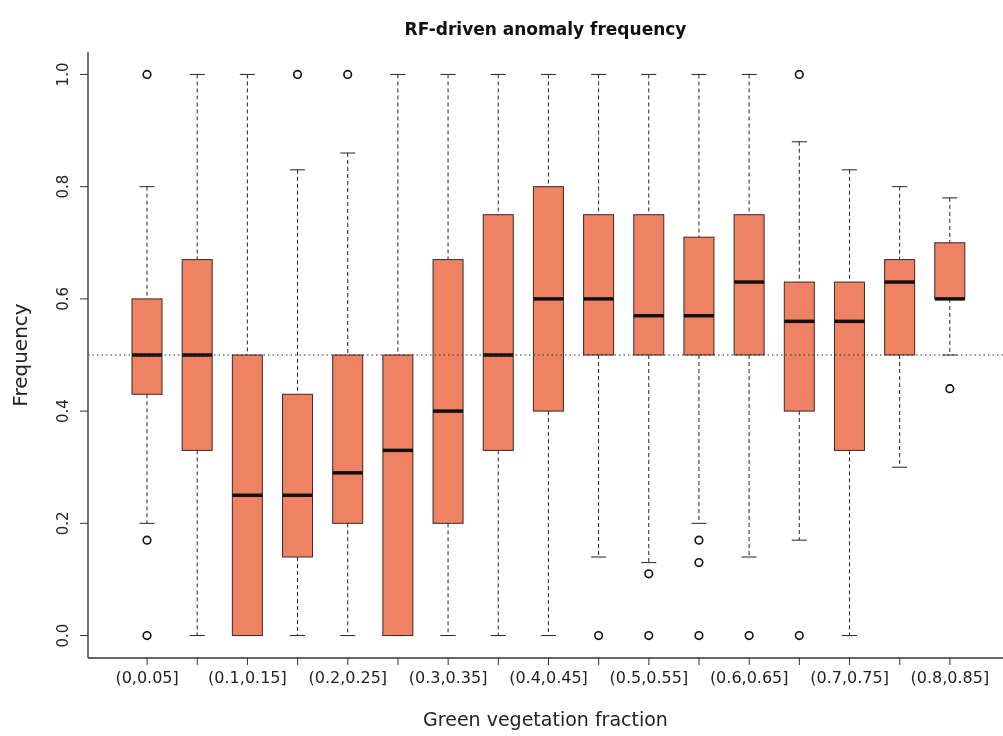 The image size is (1003, 736). I want to click on y-axis-title: Frequency, so click(20, 355).